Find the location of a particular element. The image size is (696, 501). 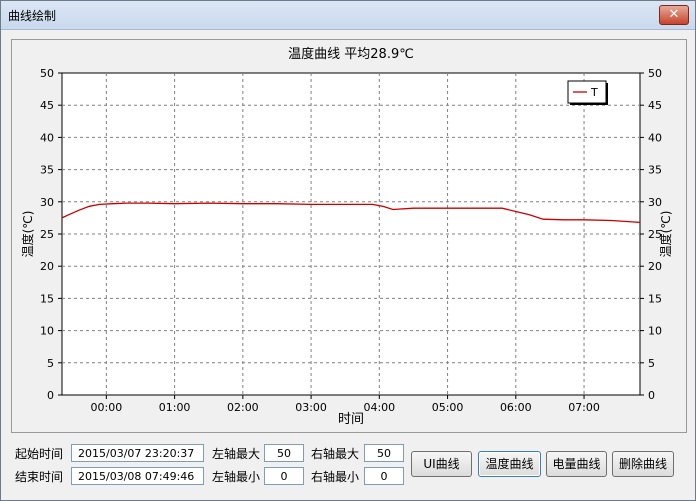

close-button: ✕ is located at coordinates (674, 15).